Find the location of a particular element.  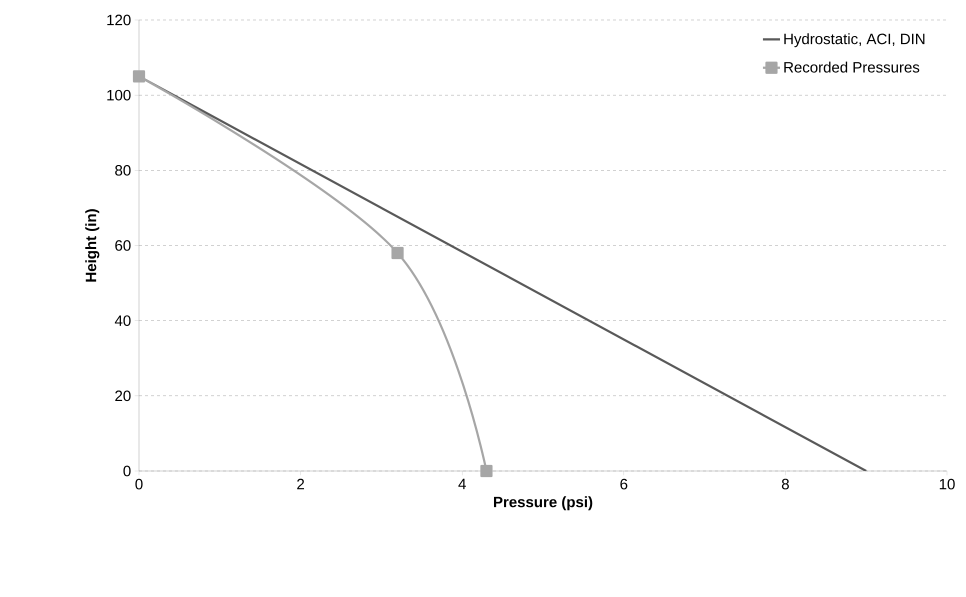

legend-label: Hydrostatic, ACI, DIN is located at coordinates (854, 40).